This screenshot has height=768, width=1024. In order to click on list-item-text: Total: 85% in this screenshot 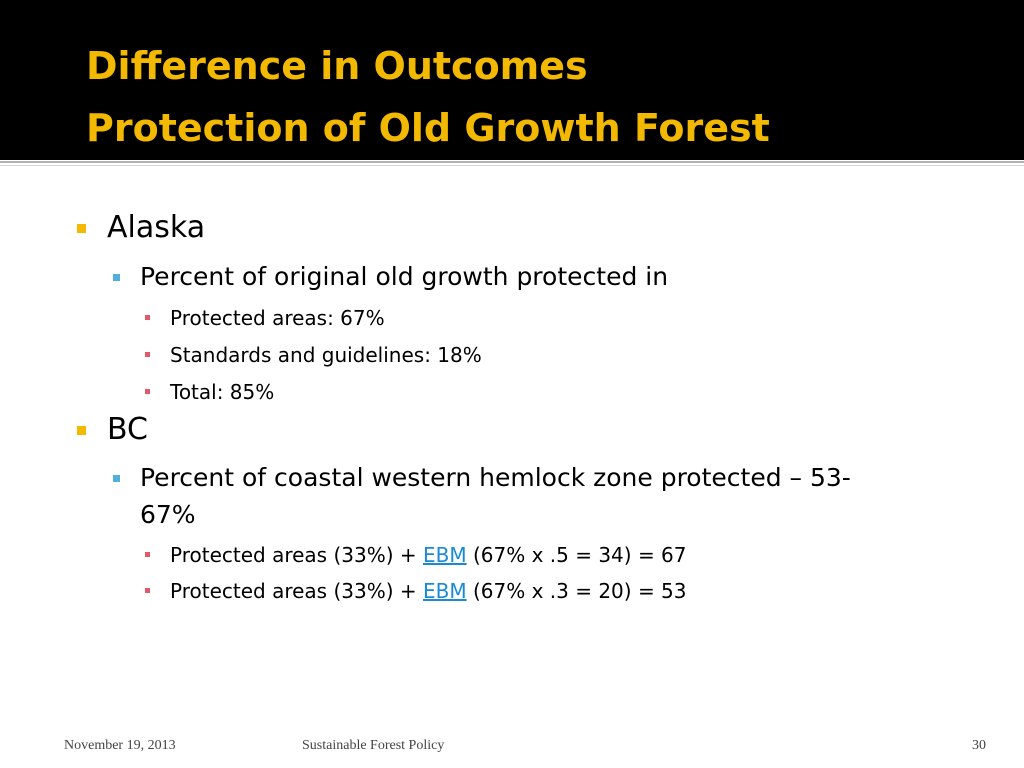, I will do `click(222, 392)`.